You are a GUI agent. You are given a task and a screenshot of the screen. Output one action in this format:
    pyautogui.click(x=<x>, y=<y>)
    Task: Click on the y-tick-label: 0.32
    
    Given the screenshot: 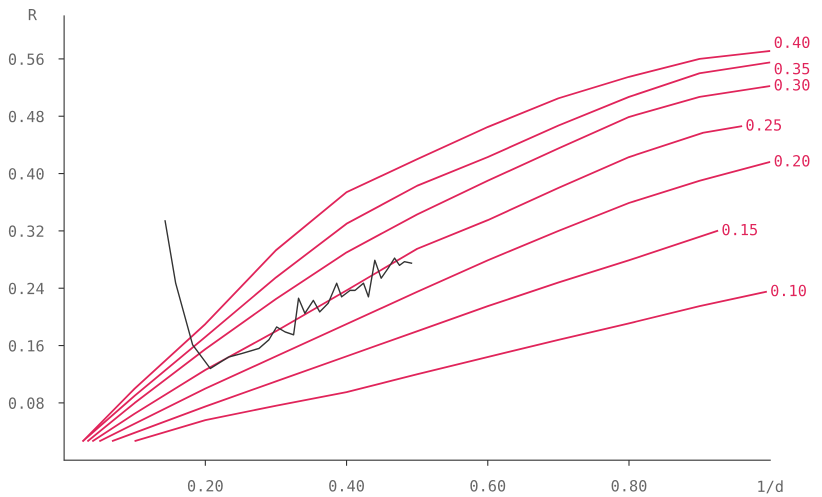 What is the action you would take?
    pyautogui.click(x=26, y=231)
    